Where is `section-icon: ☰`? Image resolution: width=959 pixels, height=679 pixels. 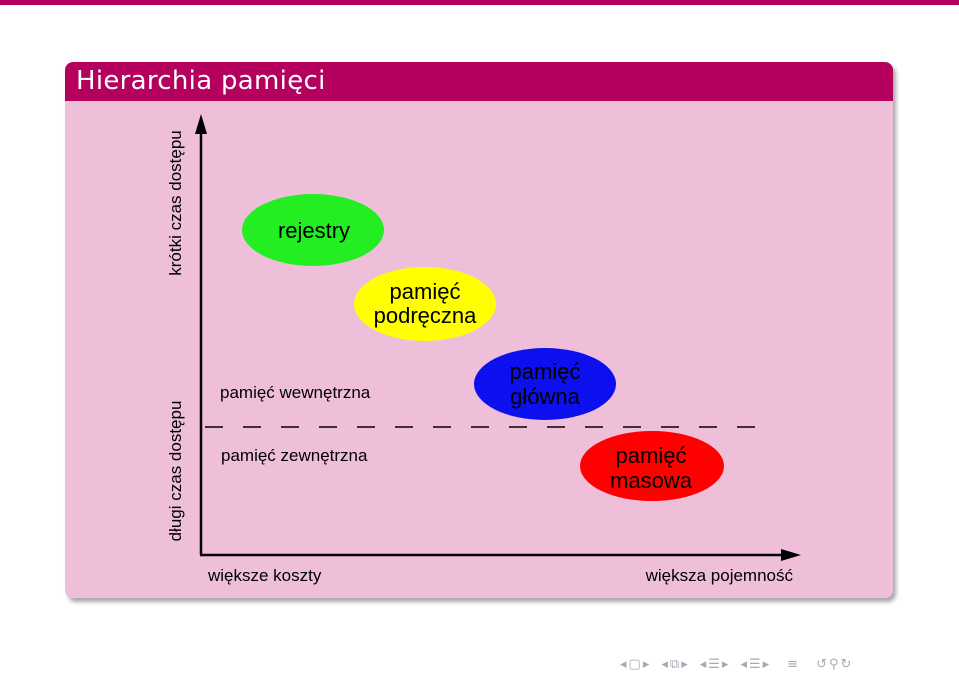
section-icon: ☰ is located at coordinates (714, 664).